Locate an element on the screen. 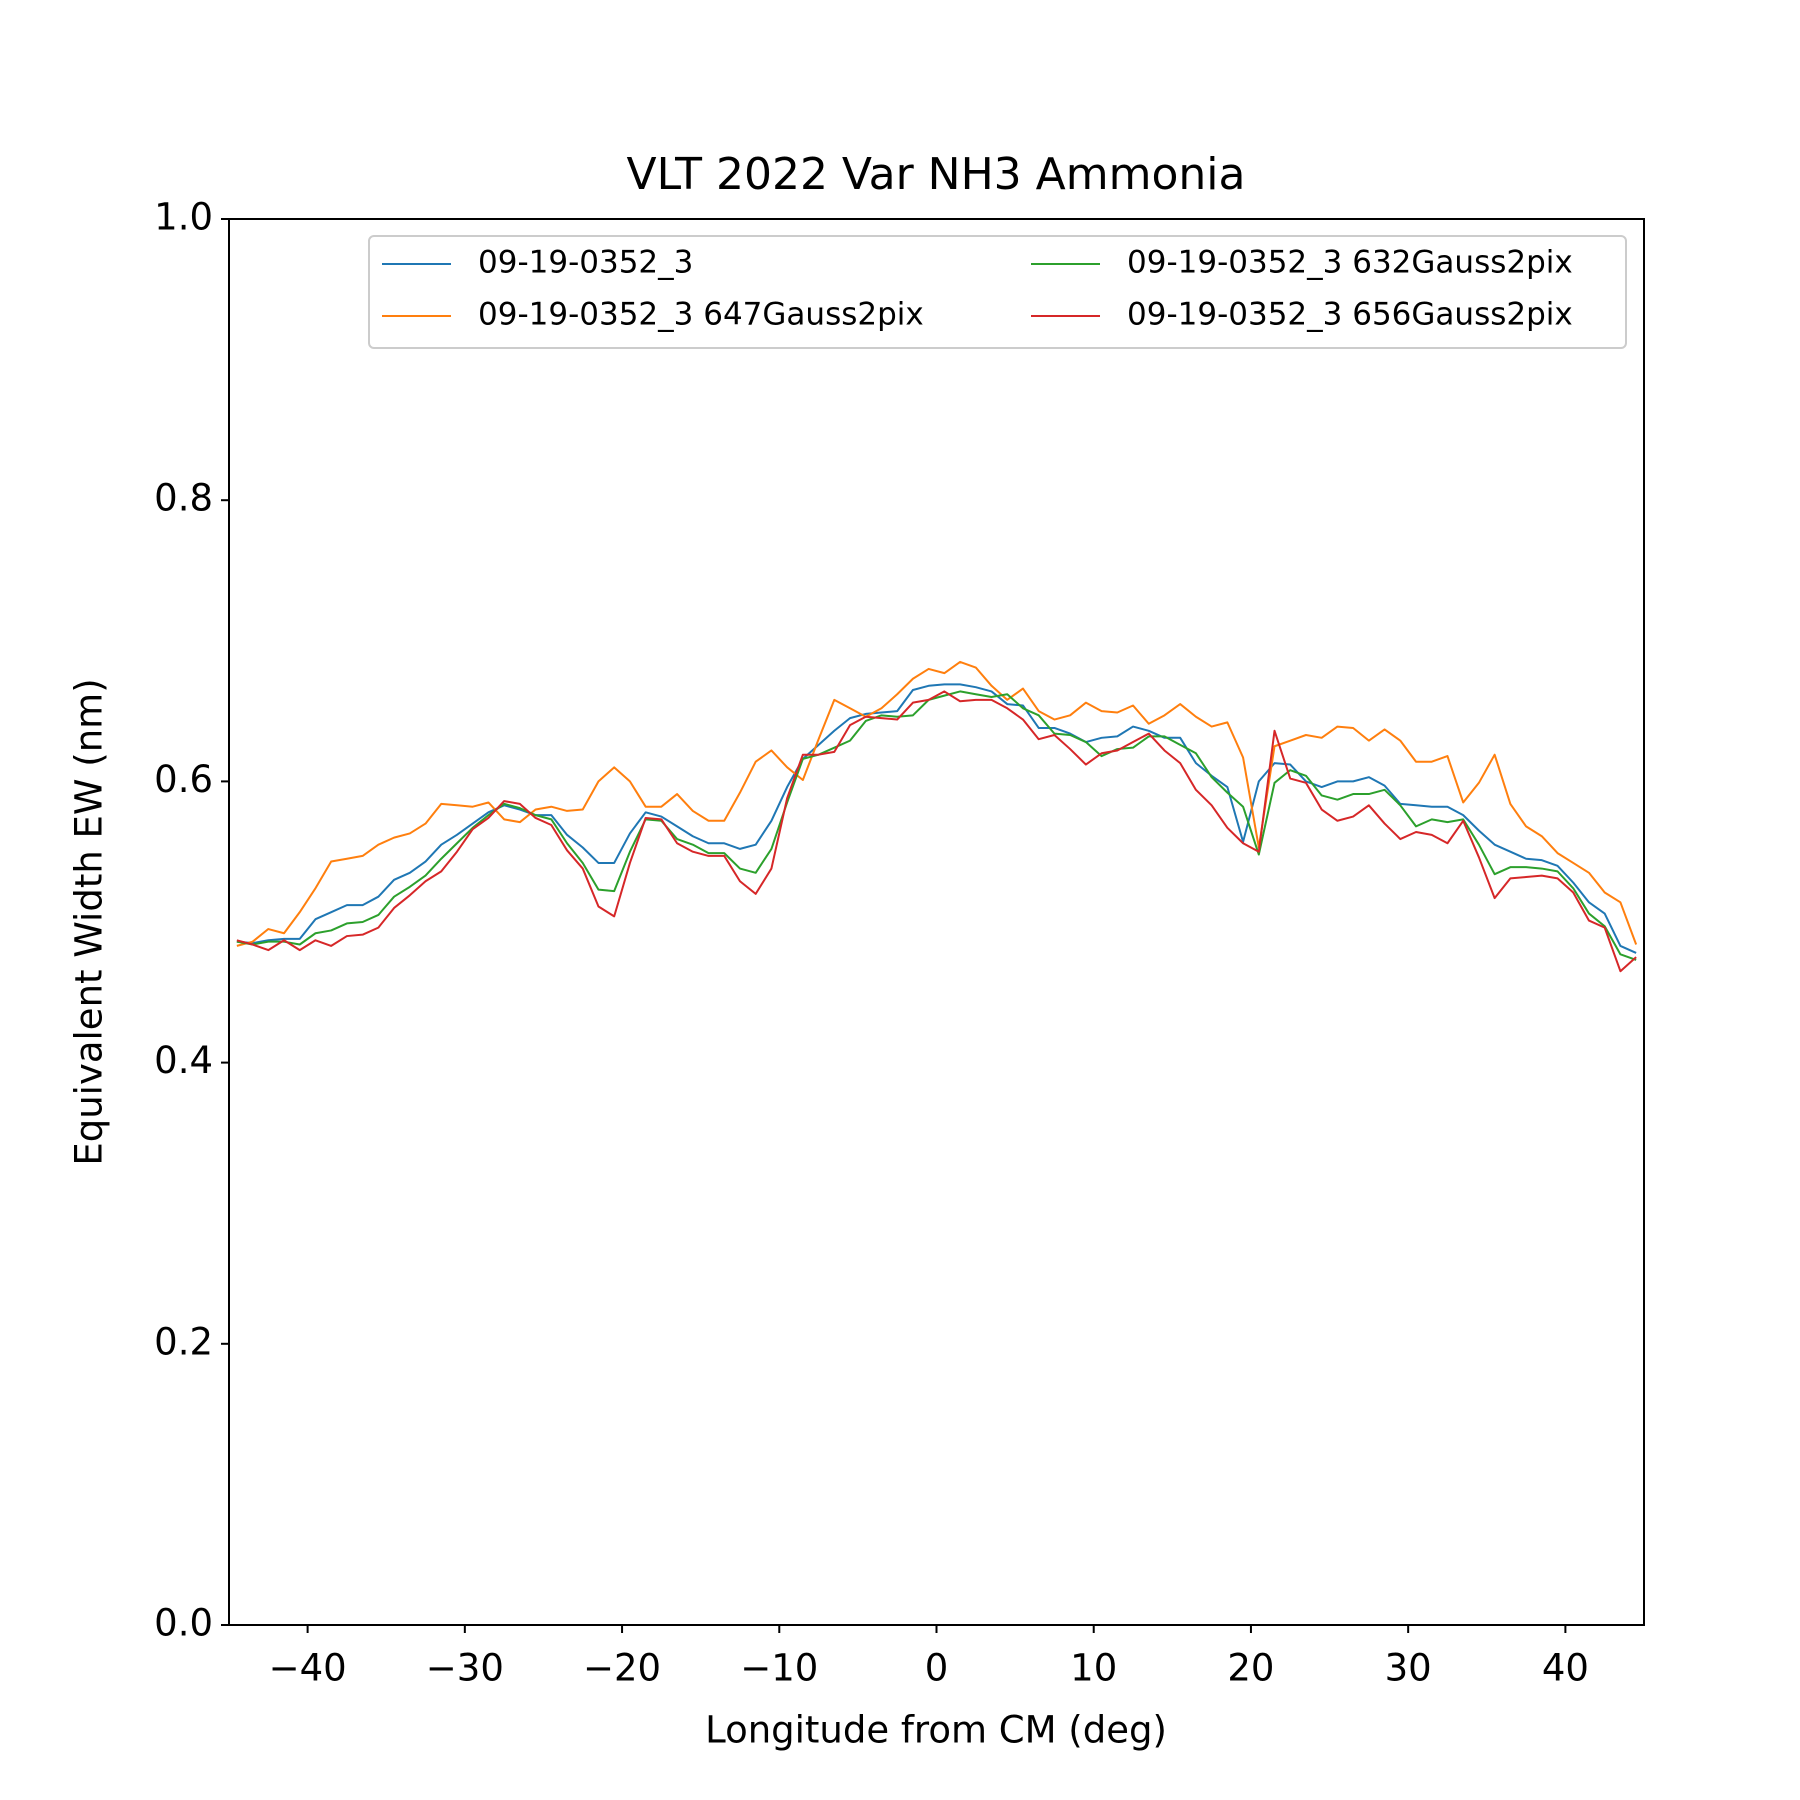 The image size is (1800, 1800). x-tick-label: −30 is located at coordinates (465, 1668).